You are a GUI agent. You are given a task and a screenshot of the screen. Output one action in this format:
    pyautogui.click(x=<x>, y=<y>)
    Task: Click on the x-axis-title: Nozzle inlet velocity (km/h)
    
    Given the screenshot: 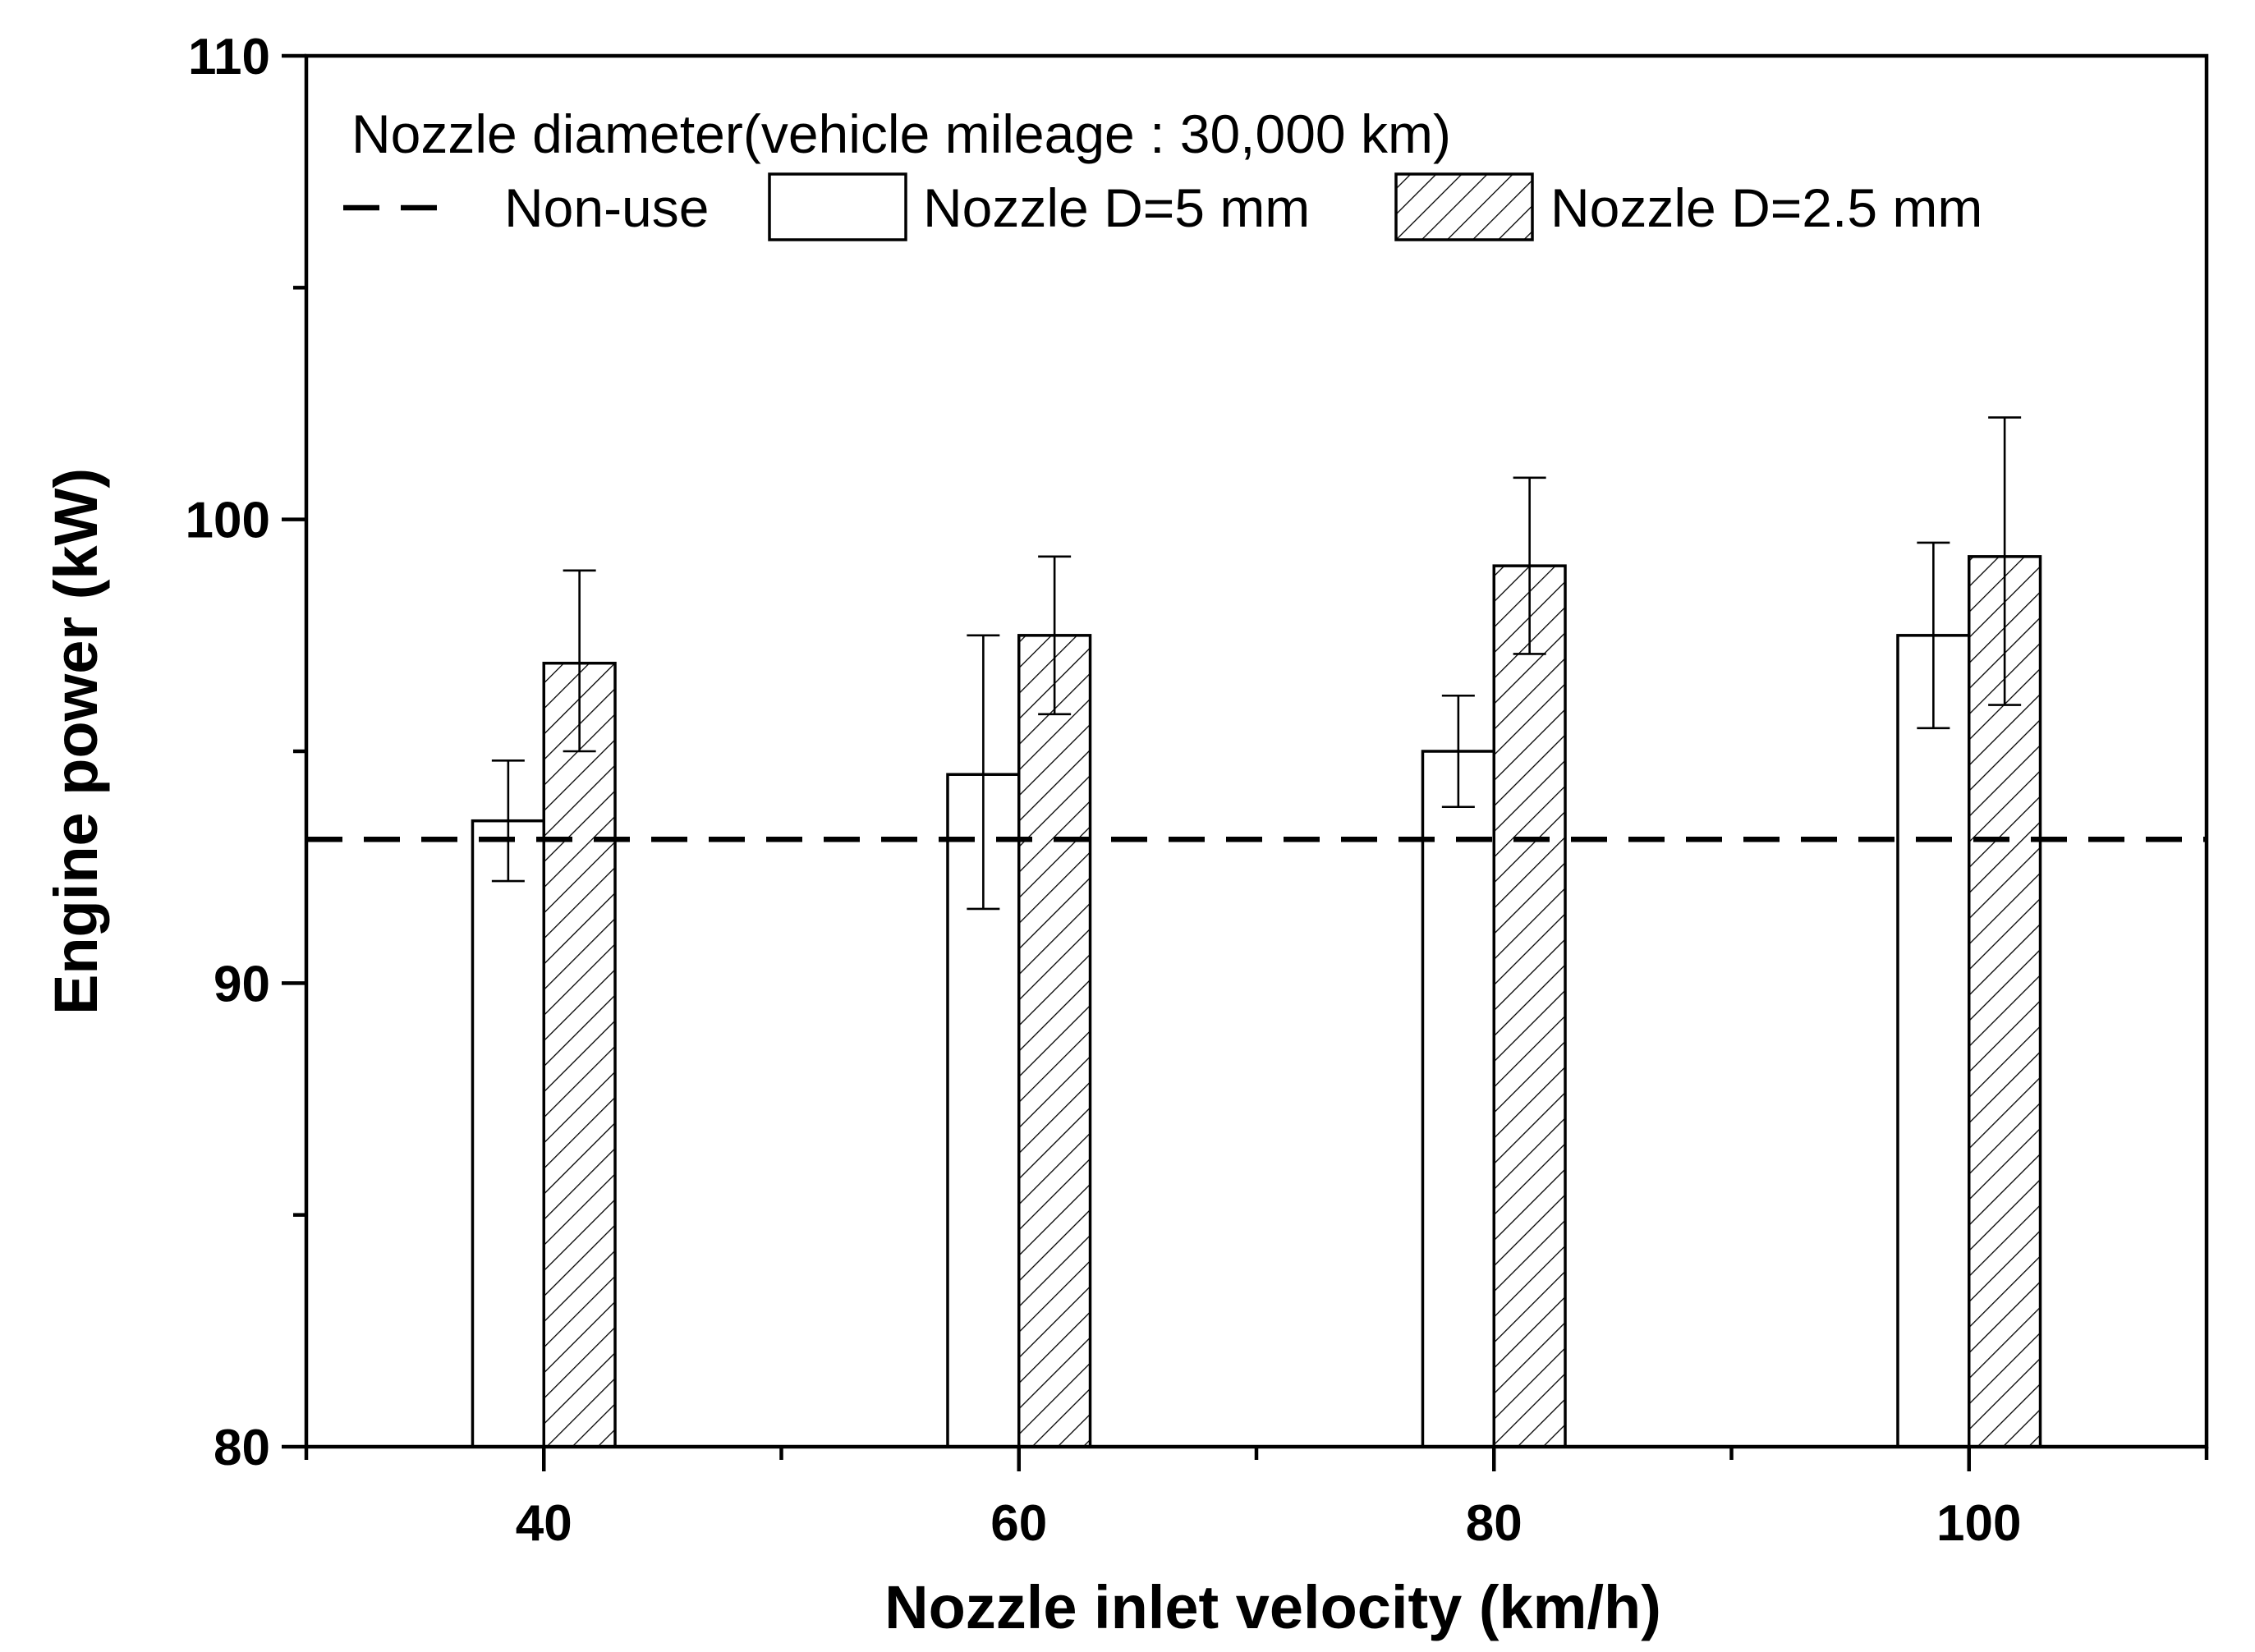 What is the action you would take?
    pyautogui.click(x=1272, y=1607)
    